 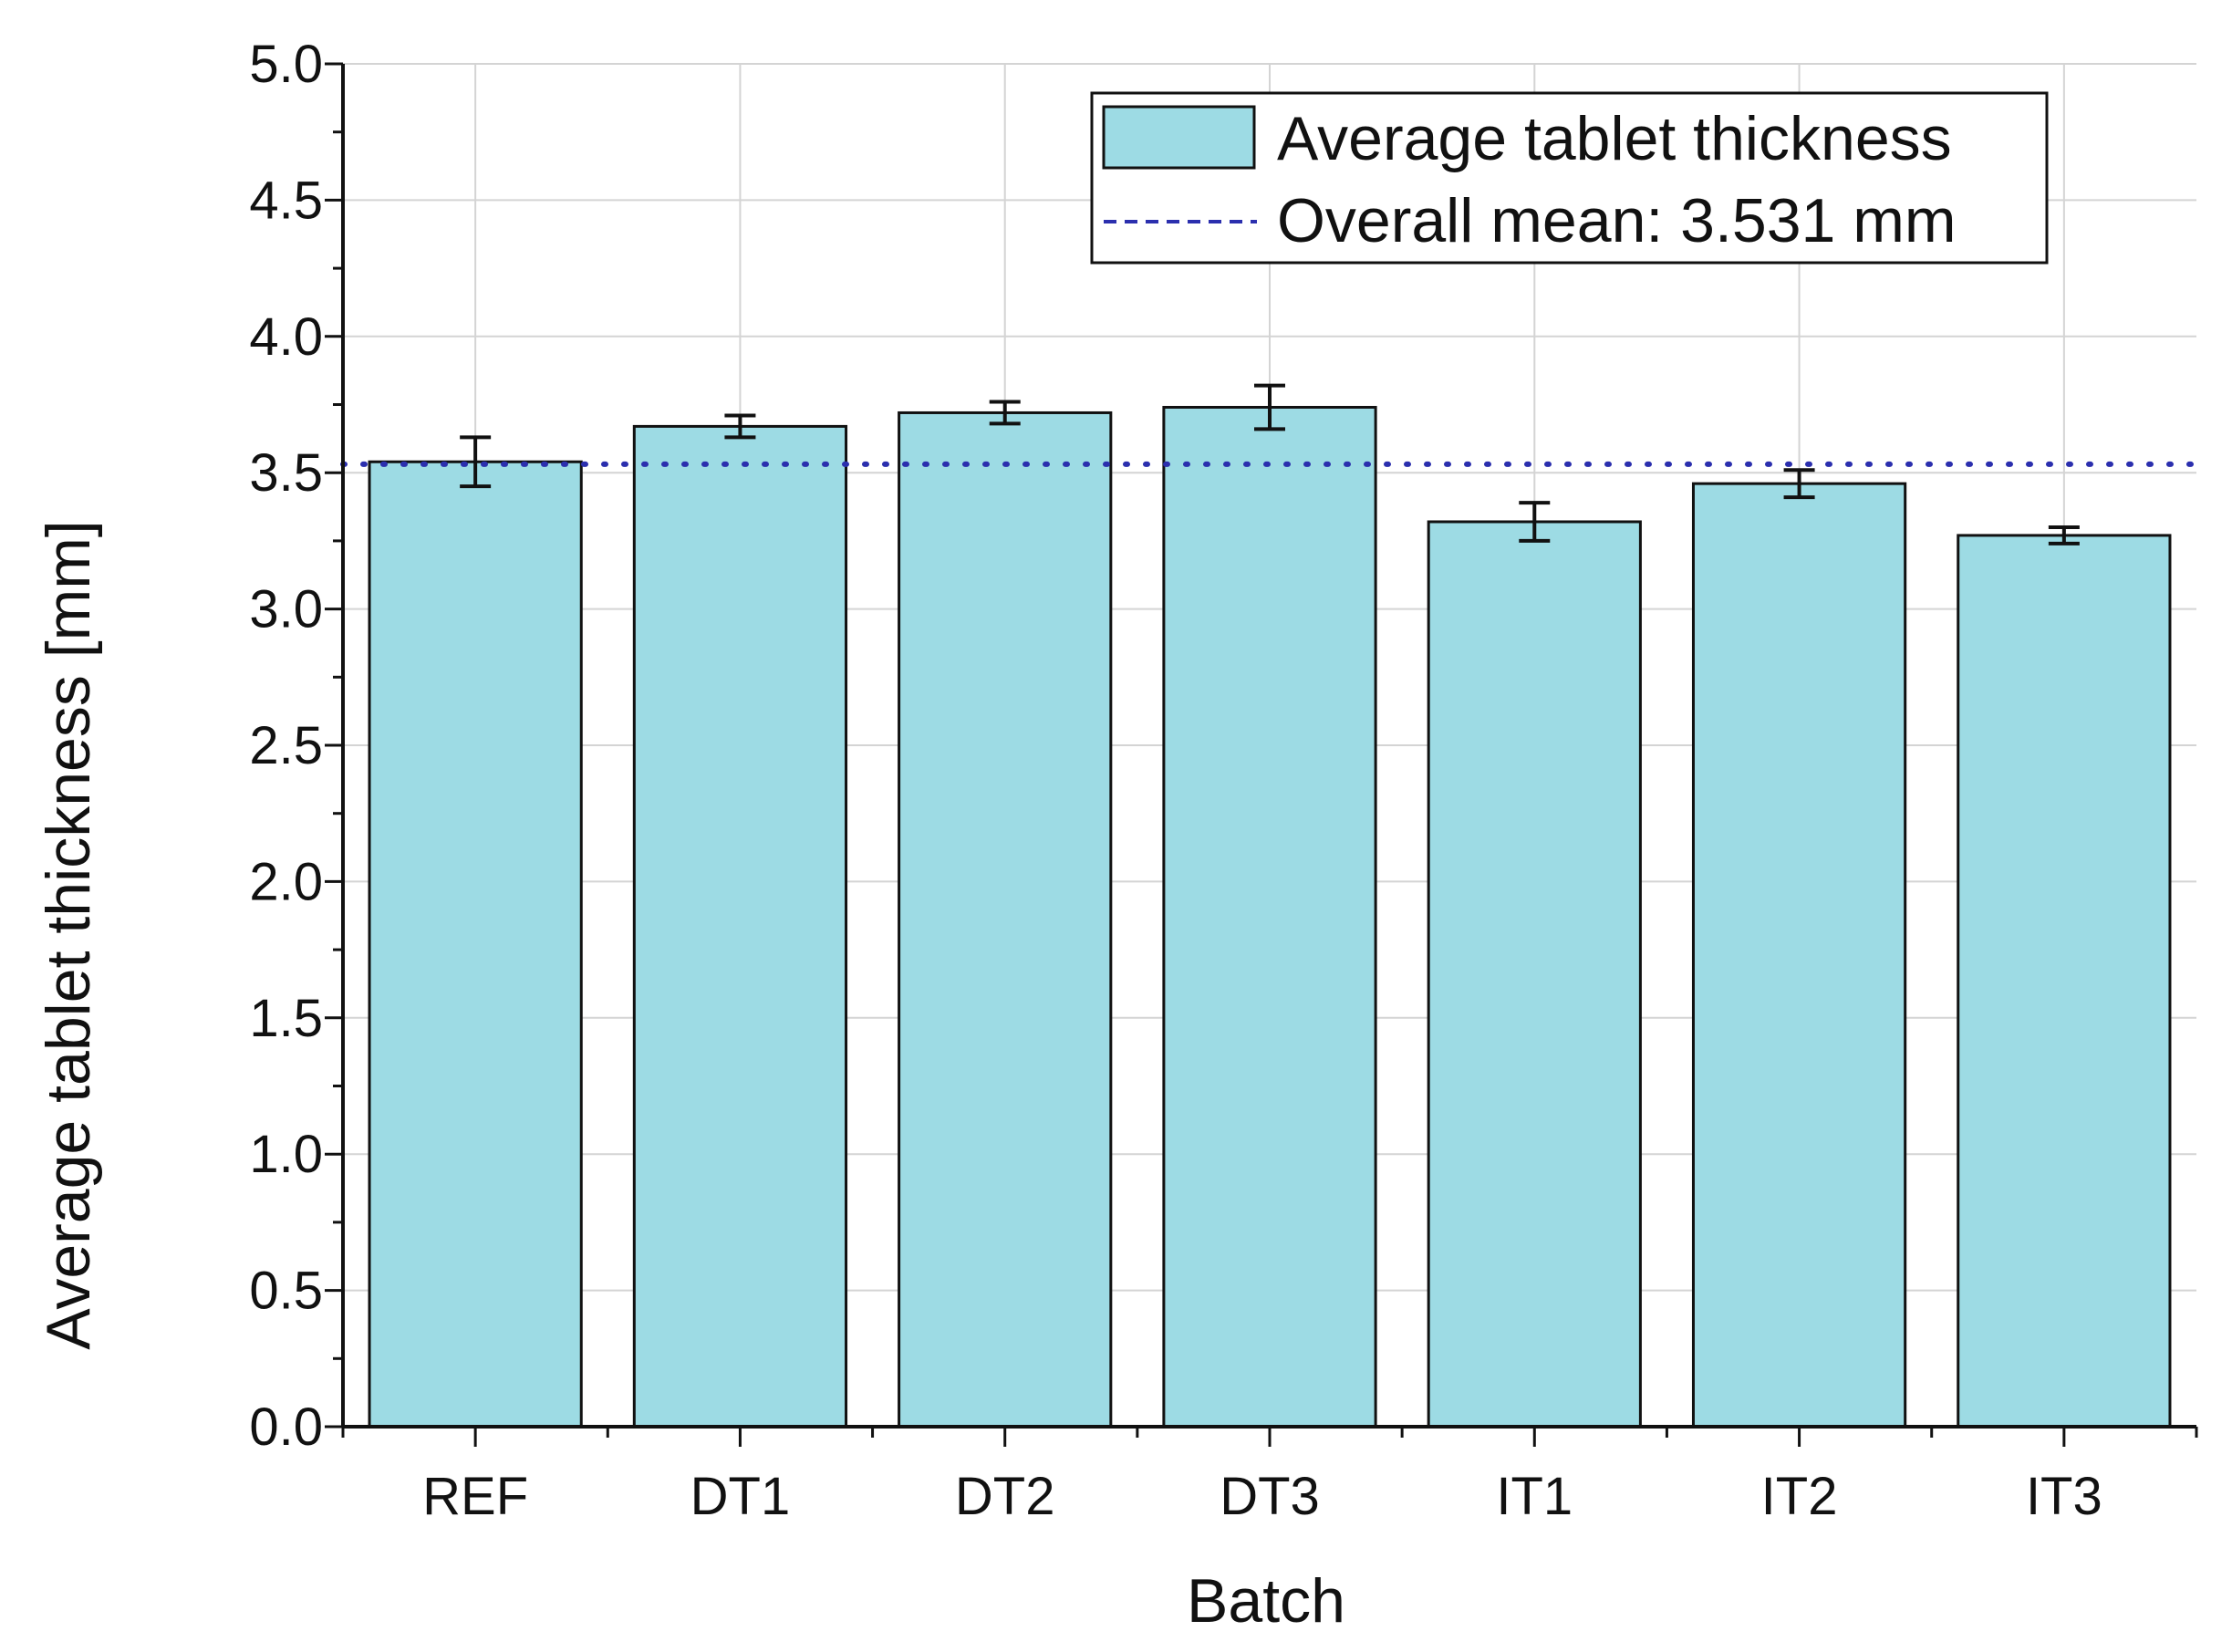 I want to click on x-tick-label: IT1, so click(x=1534, y=1497).